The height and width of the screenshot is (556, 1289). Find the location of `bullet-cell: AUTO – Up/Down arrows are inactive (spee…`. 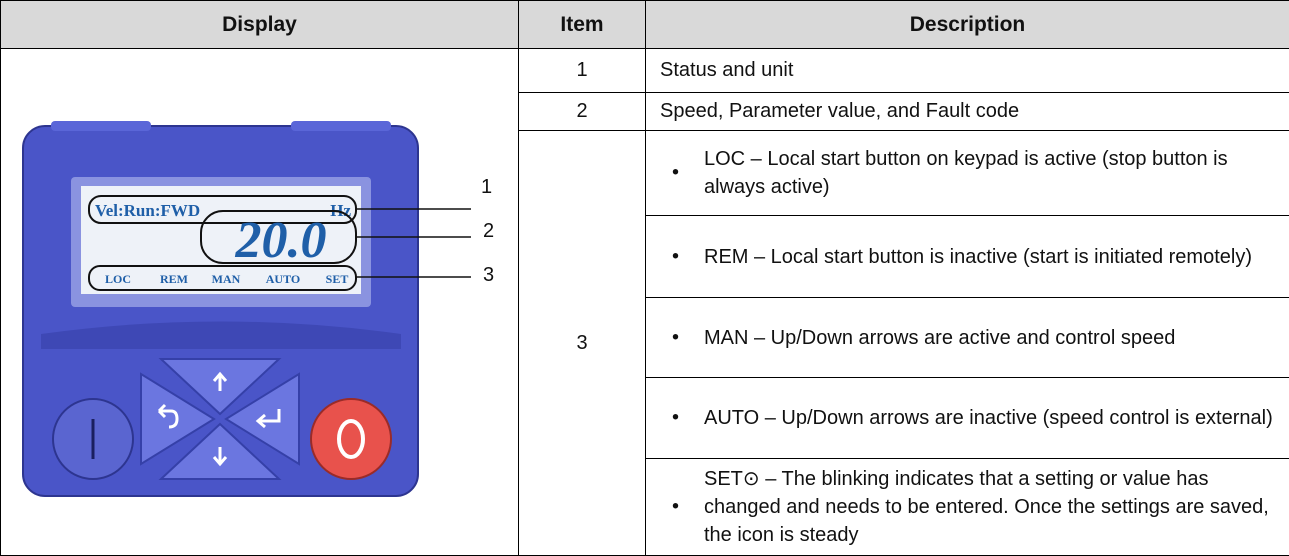

bullet-cell: AUTO – Up/Down arrows are inactive (spee… is located at coordinates (967, 418).